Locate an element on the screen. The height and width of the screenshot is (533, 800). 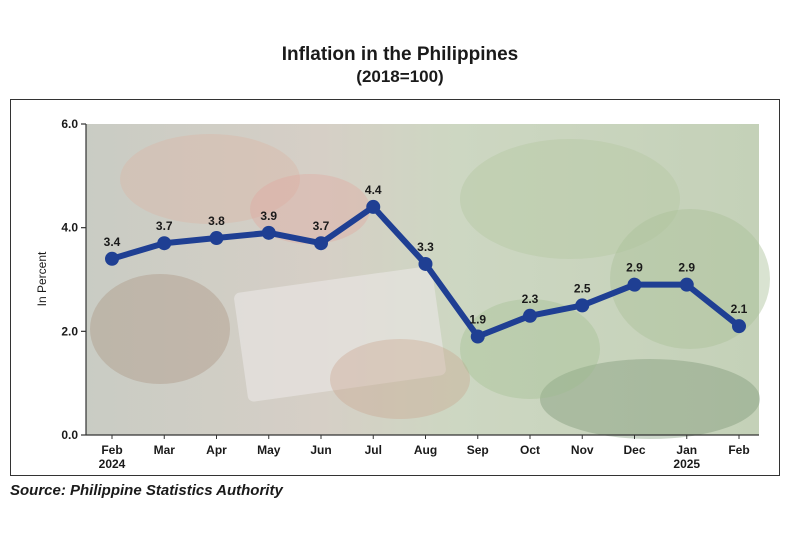
chart-subtitle: (2018=100) is located at coordinates (400, 76).